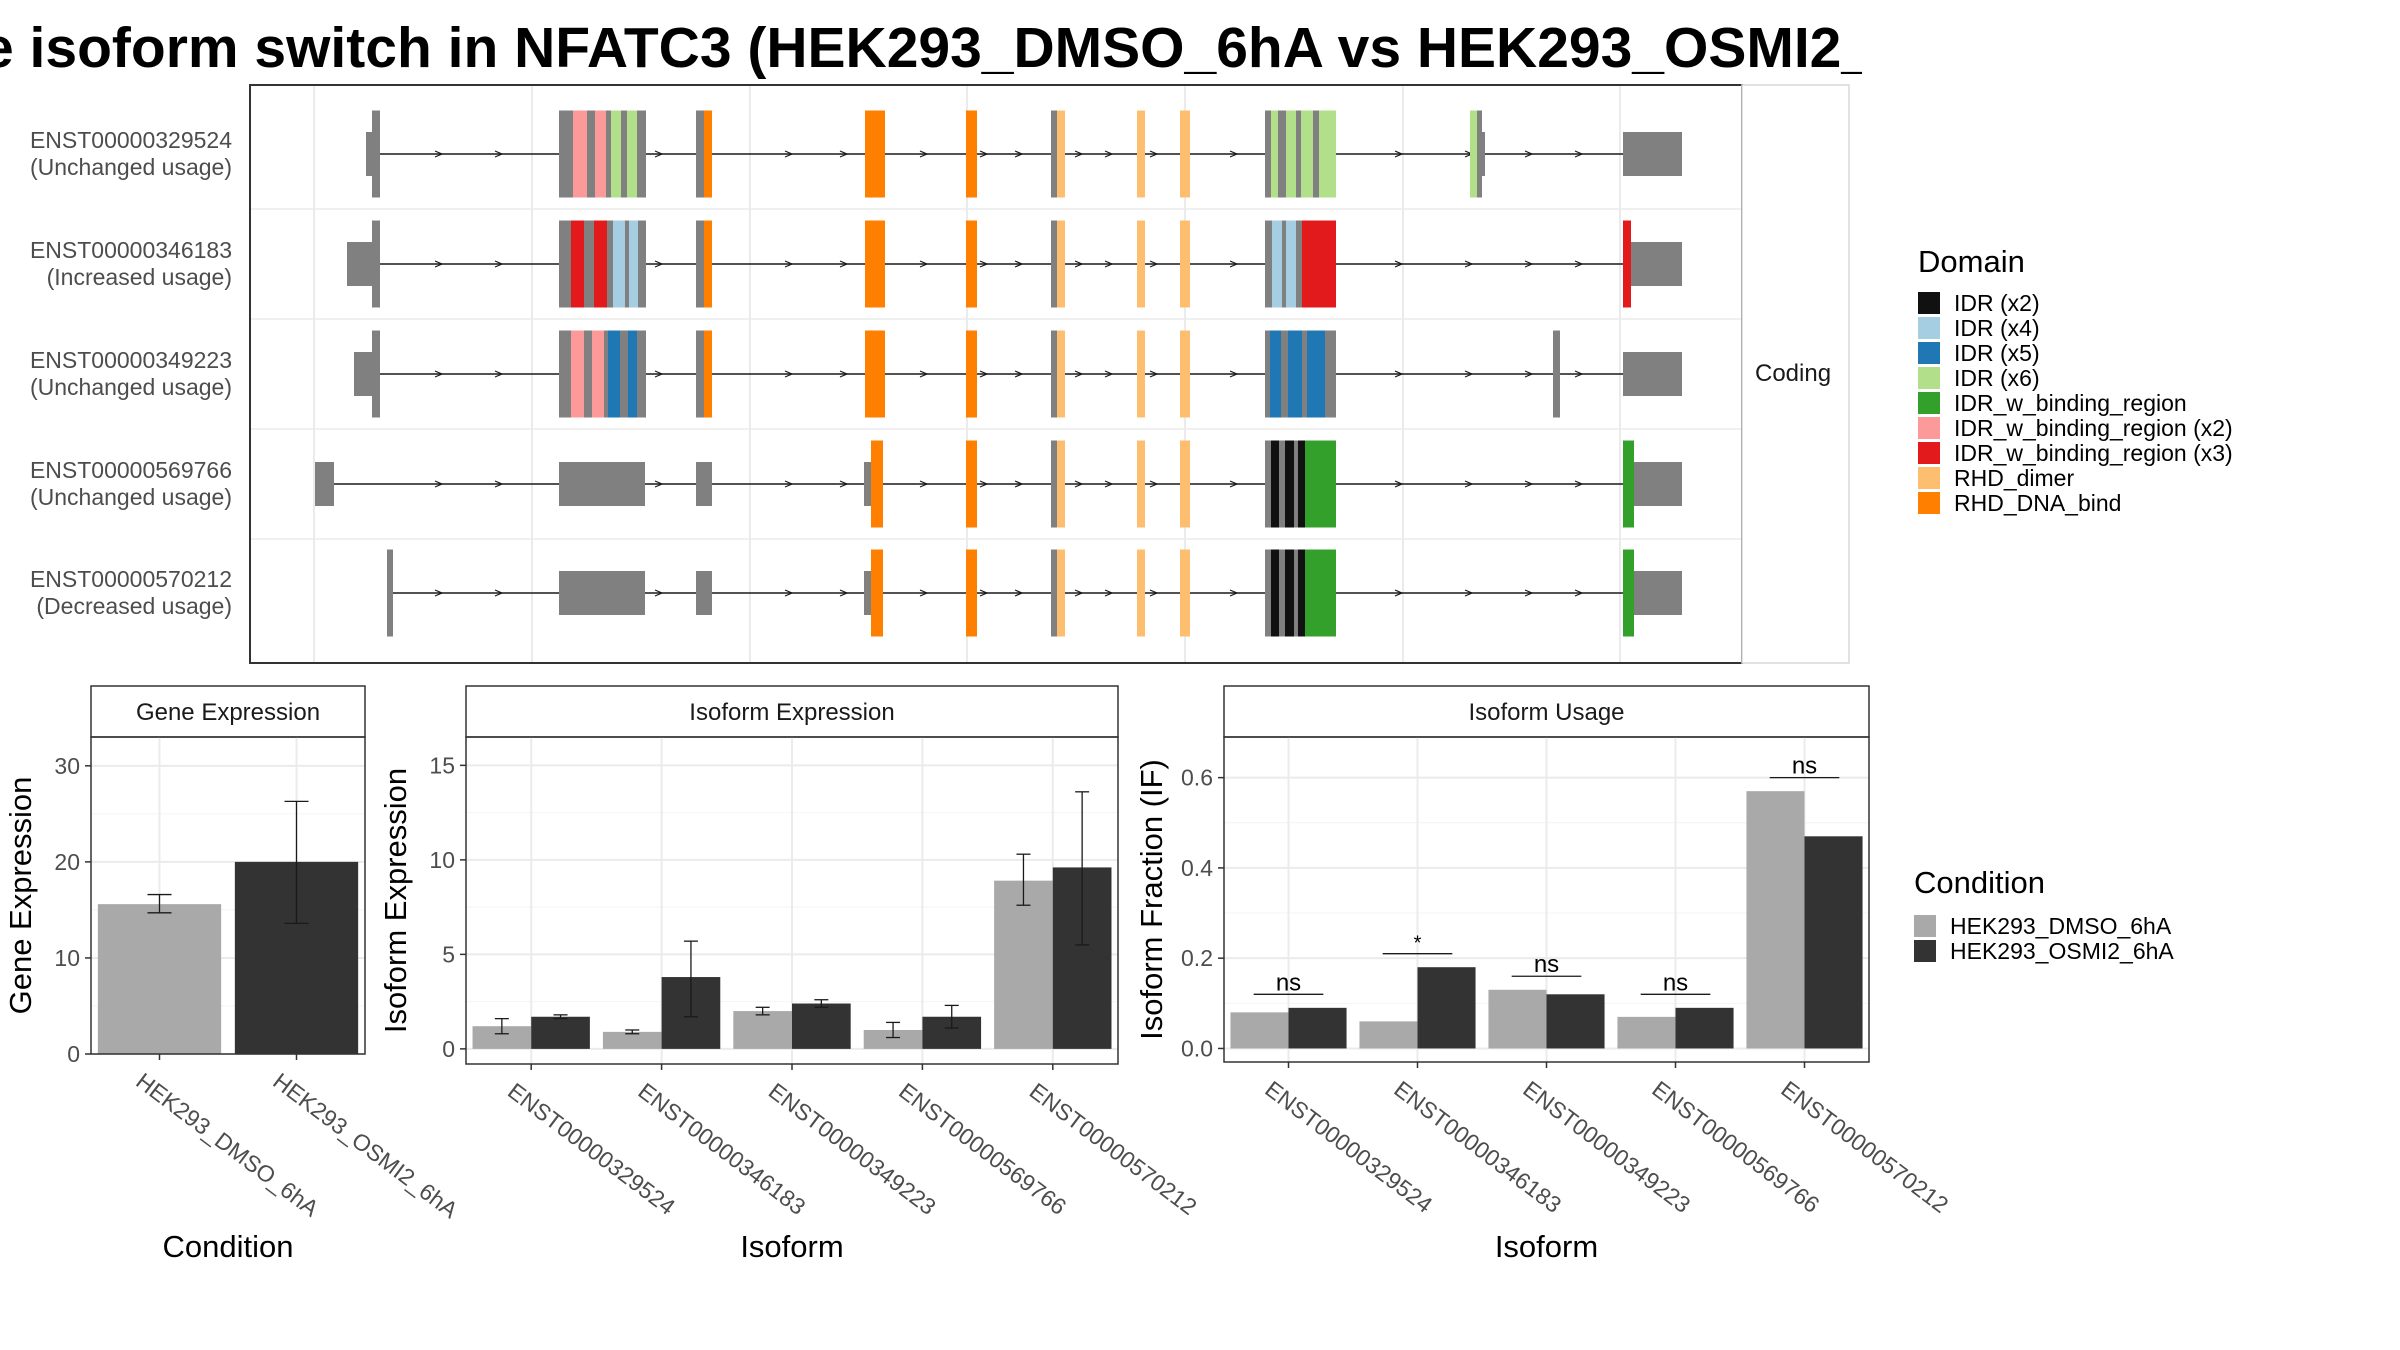  What do you see at coordinates (1024, 154) in the screenshot?
I see `transcript-row-ENST00000329524` at bounding box center [1024, 154].